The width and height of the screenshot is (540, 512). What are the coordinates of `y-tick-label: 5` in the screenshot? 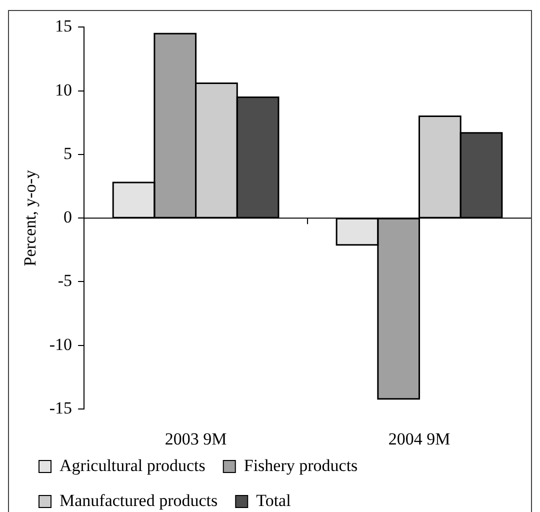 It's located at (68, 153).